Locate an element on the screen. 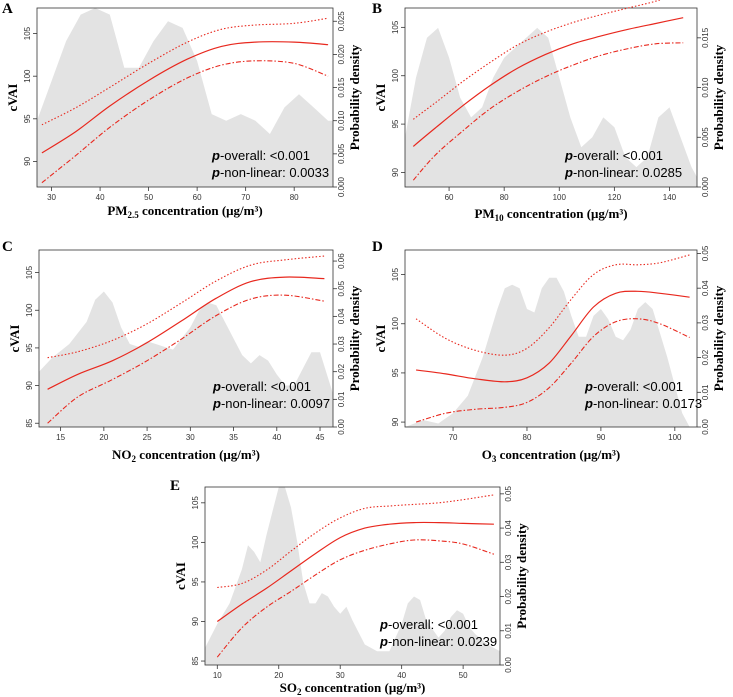 The width and height of the screenshot is (733, 697). y2-tick-label: 0.06 is located at coordinates (341, 261).